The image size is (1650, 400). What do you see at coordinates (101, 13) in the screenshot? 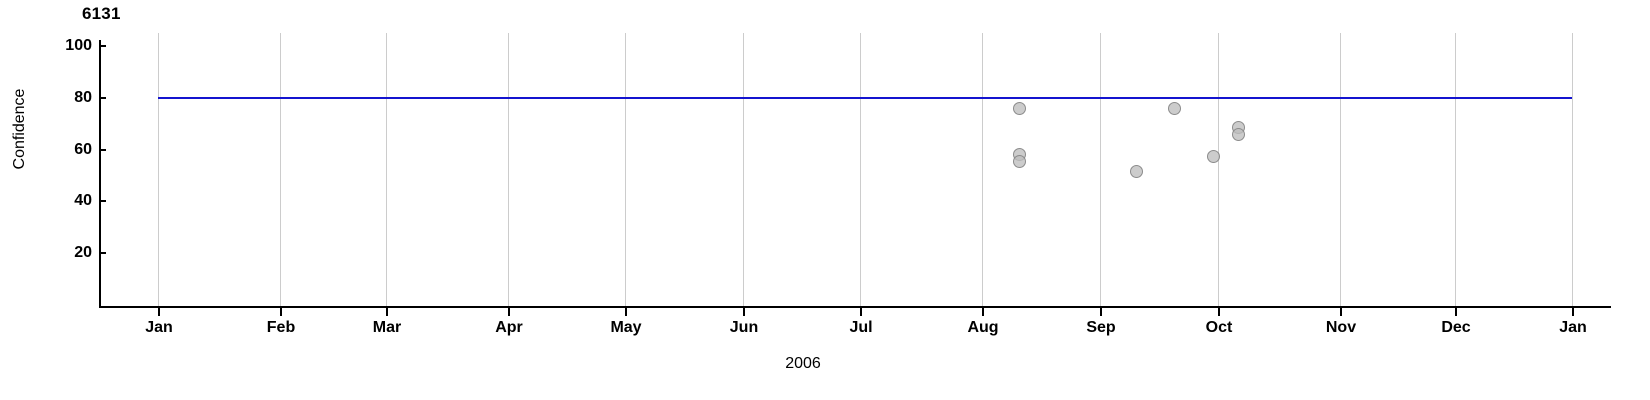
I see `chart-title: 6131` at bounding box center [101, 13].